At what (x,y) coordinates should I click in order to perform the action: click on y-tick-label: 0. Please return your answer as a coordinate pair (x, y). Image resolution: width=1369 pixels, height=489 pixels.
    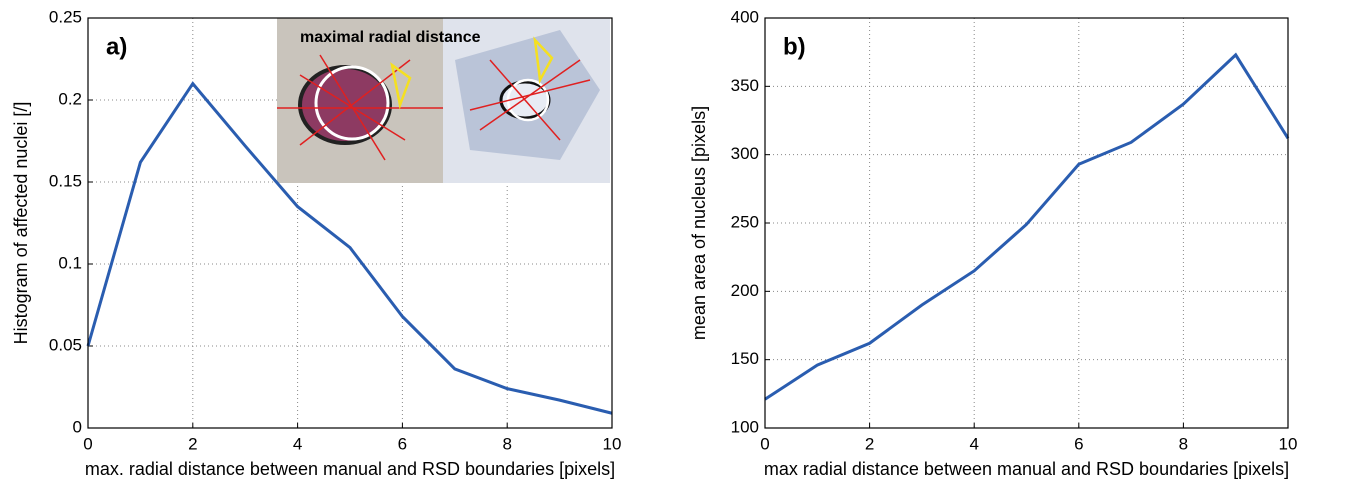
    Looking at the image, I should click on (77, 426).